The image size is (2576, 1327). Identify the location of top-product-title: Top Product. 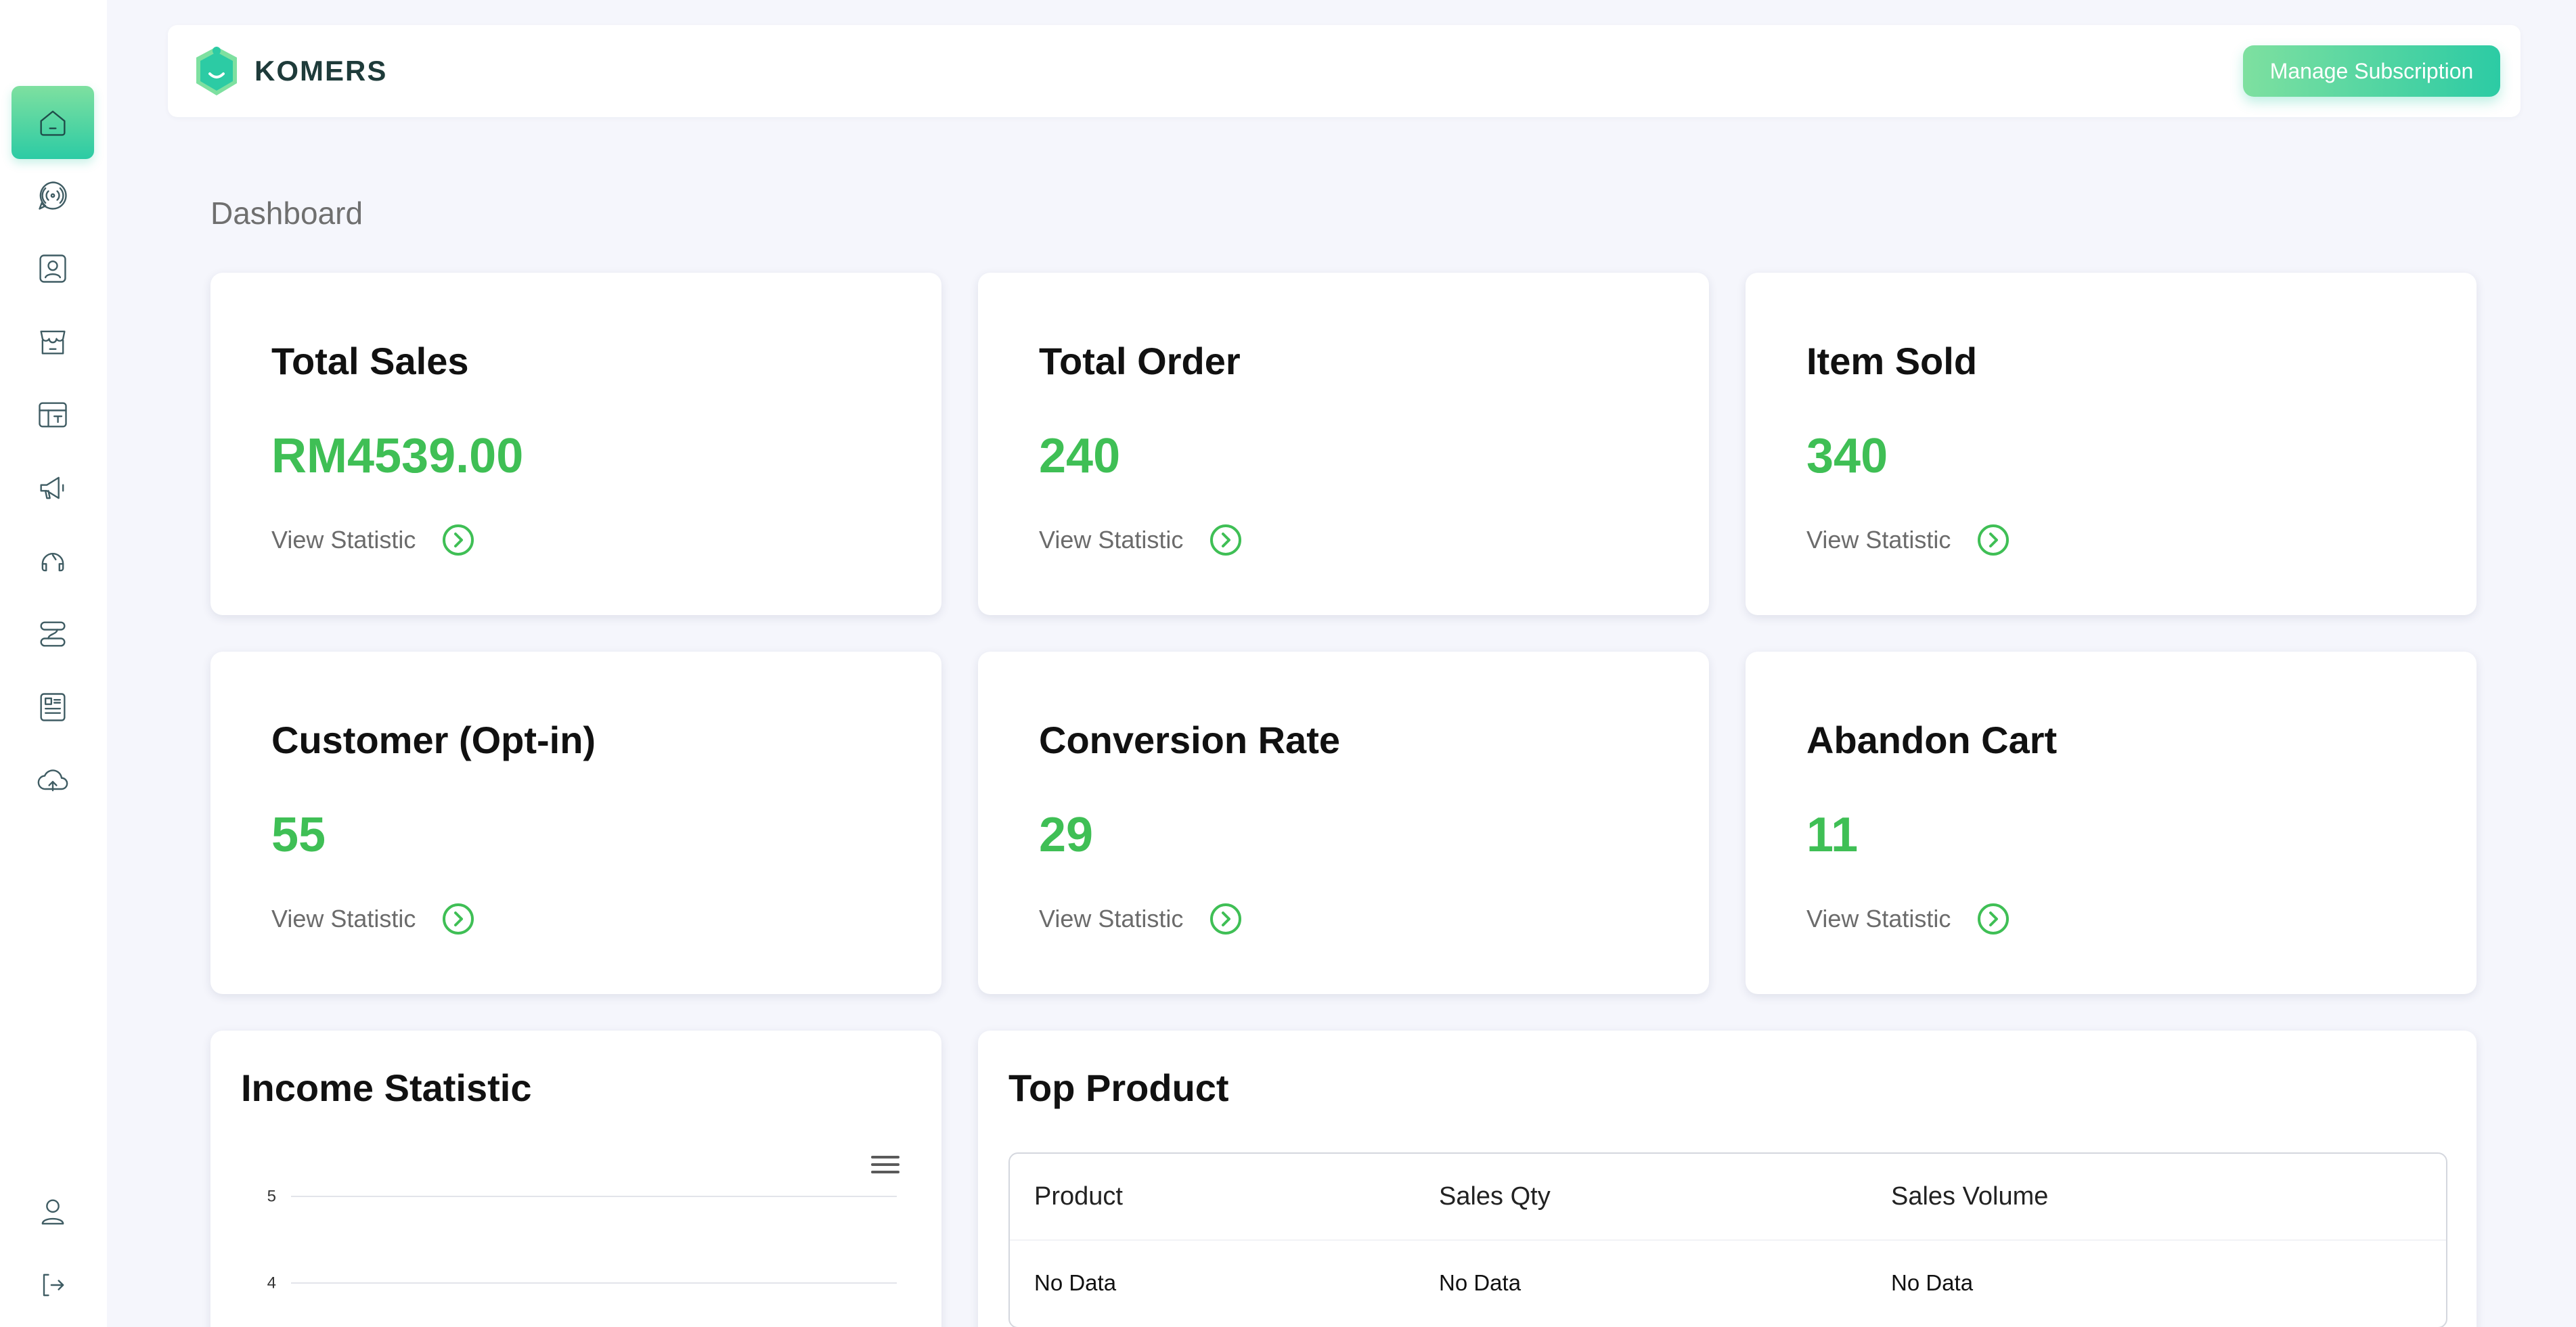
(1118, 1087).